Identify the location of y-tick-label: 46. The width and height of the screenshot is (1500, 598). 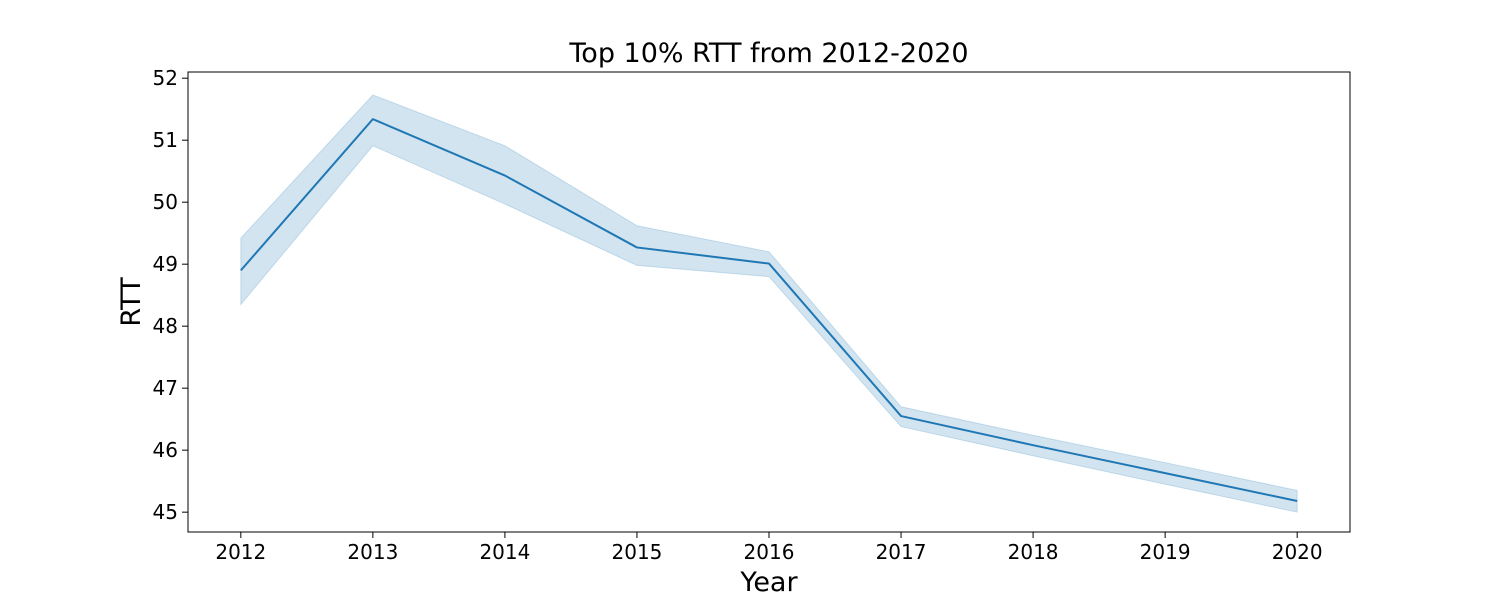
(165, 450).